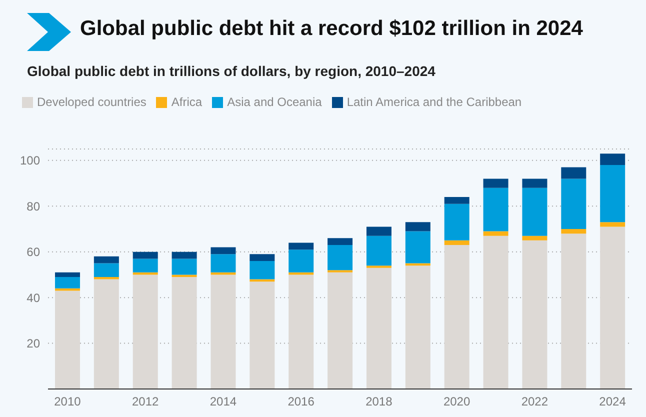 This screenshot has width=646, height=417. Describe the element at coordinates (146, 401) in the screenshot. I see `x-tick-label: 2012` at that location.